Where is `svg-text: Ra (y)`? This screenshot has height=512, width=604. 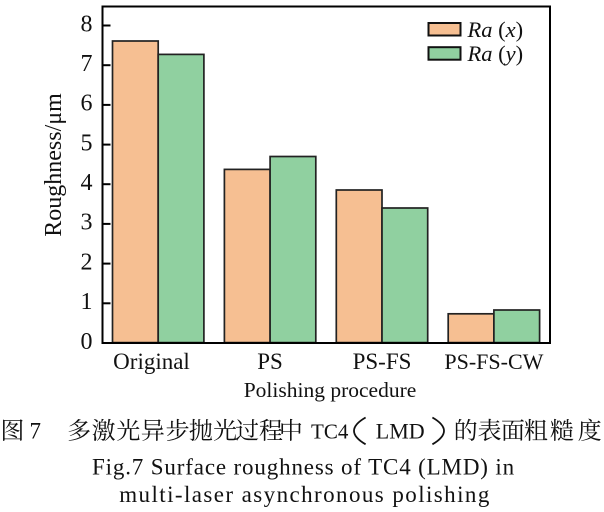
svg-text: Ra (y) is located at coordinates (495, 53).